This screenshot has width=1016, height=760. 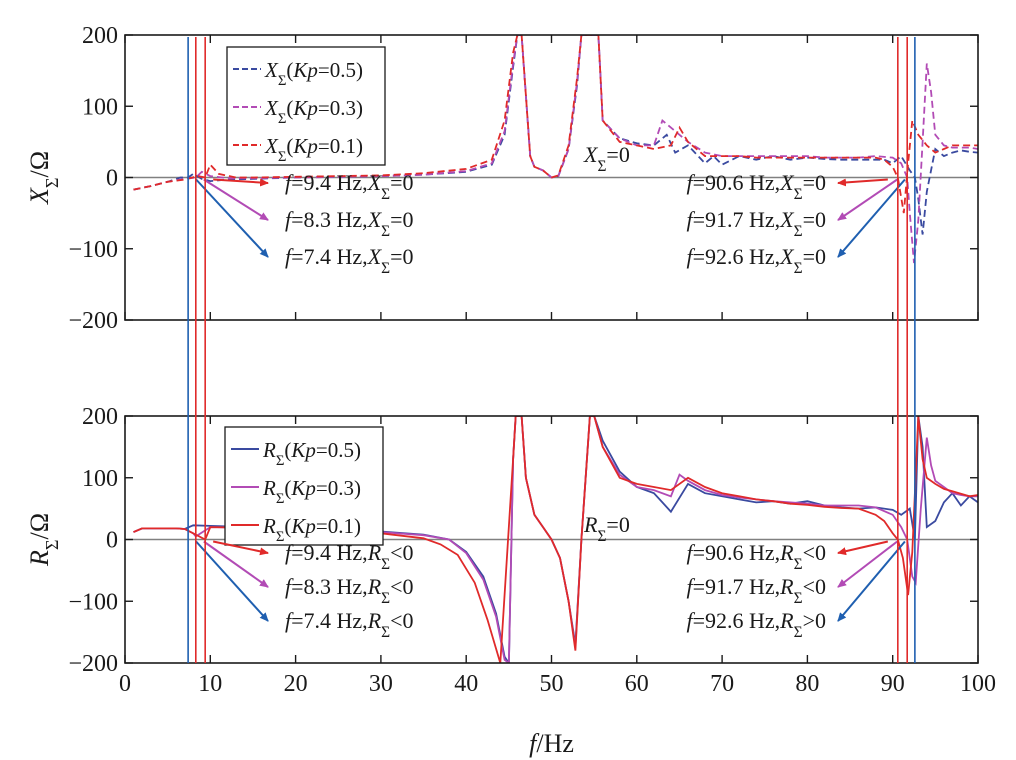 What do you see at coordinates (978, 684) in the screenshot?
I see `bottom-xtick-label: 100` at bounding box center [978, 684].